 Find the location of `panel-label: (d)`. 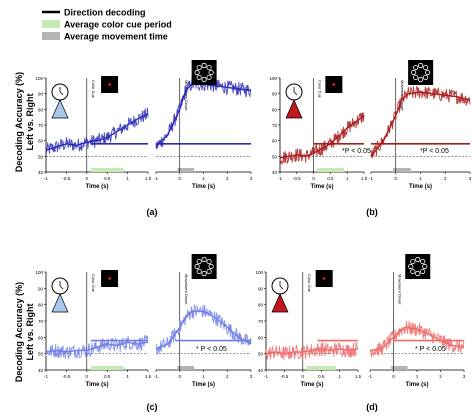

panel-label: (d) is located at coordinates (372, 407).